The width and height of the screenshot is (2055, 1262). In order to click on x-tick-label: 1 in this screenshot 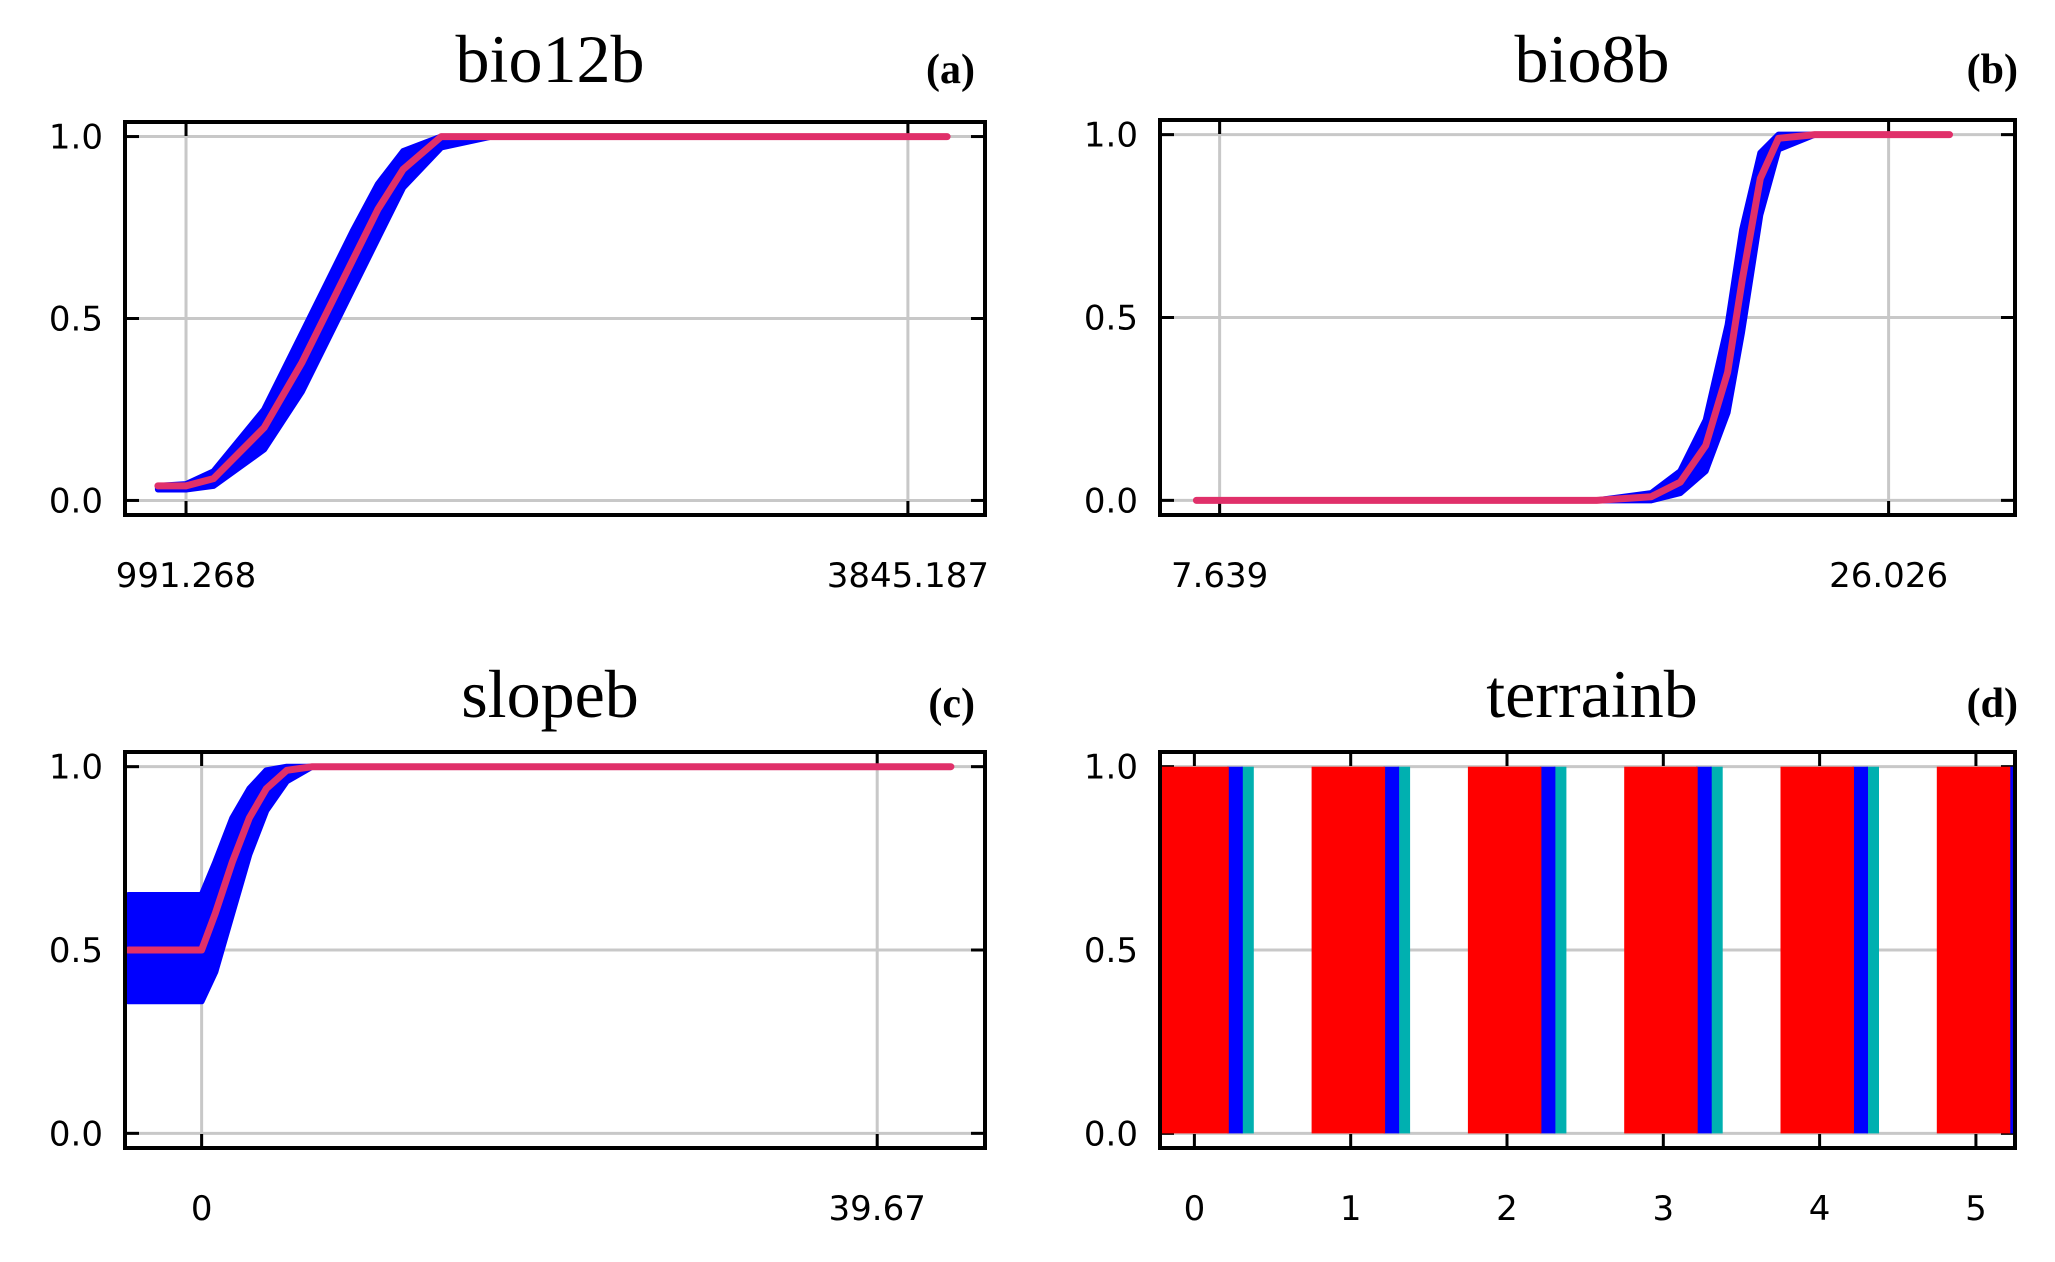, I will do `click(1351, 1209)`.